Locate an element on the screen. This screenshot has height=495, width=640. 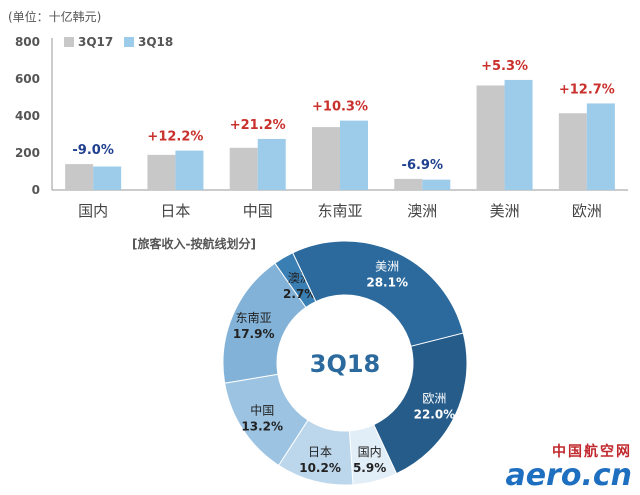
slice-label: 日本 is located at coordinates (320, 452).